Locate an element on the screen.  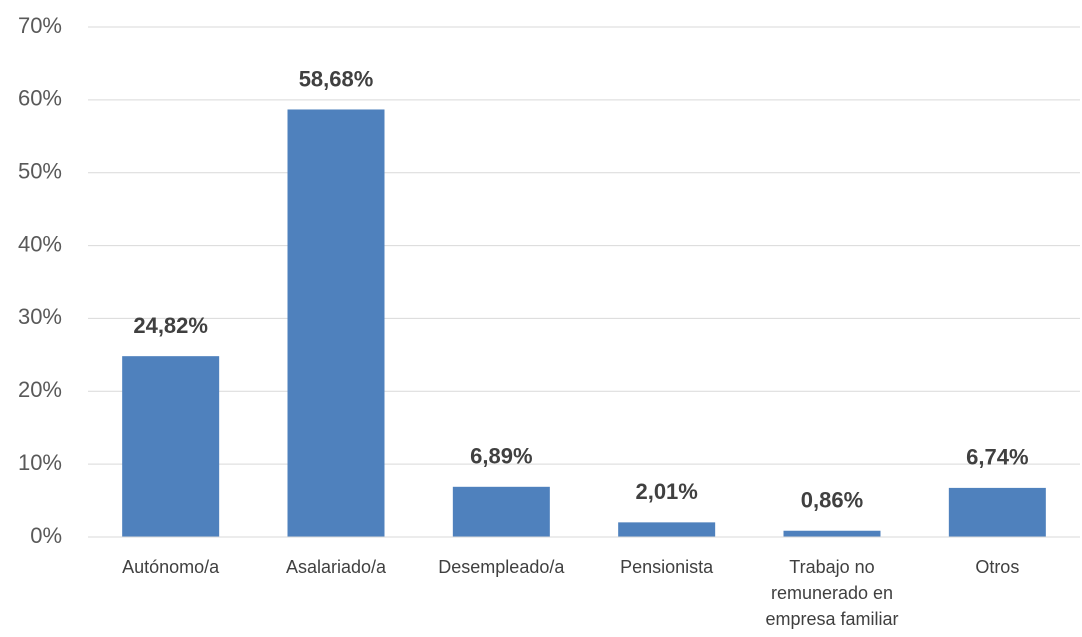
y-tick-label: 70% is located at coordinates (40, 25).